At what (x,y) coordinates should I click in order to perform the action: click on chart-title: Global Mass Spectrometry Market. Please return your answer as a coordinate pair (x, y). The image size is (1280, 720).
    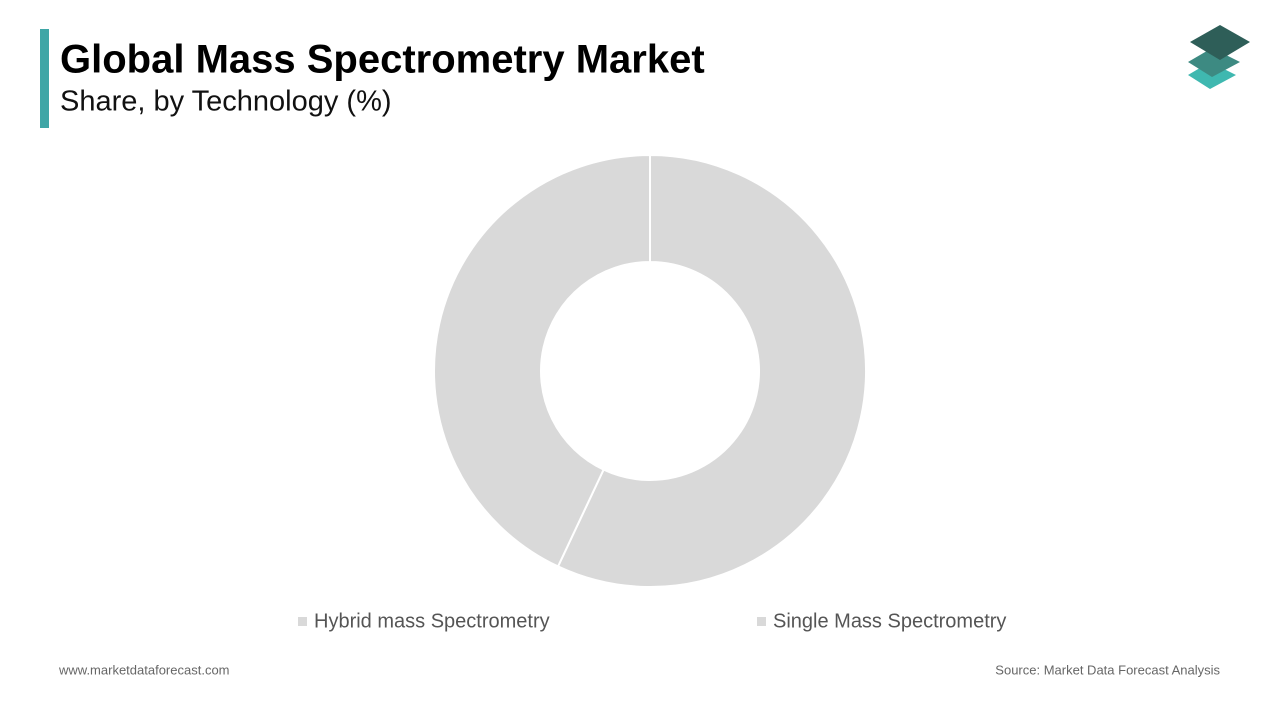
    Looking at the image, I should click on (382, 60).